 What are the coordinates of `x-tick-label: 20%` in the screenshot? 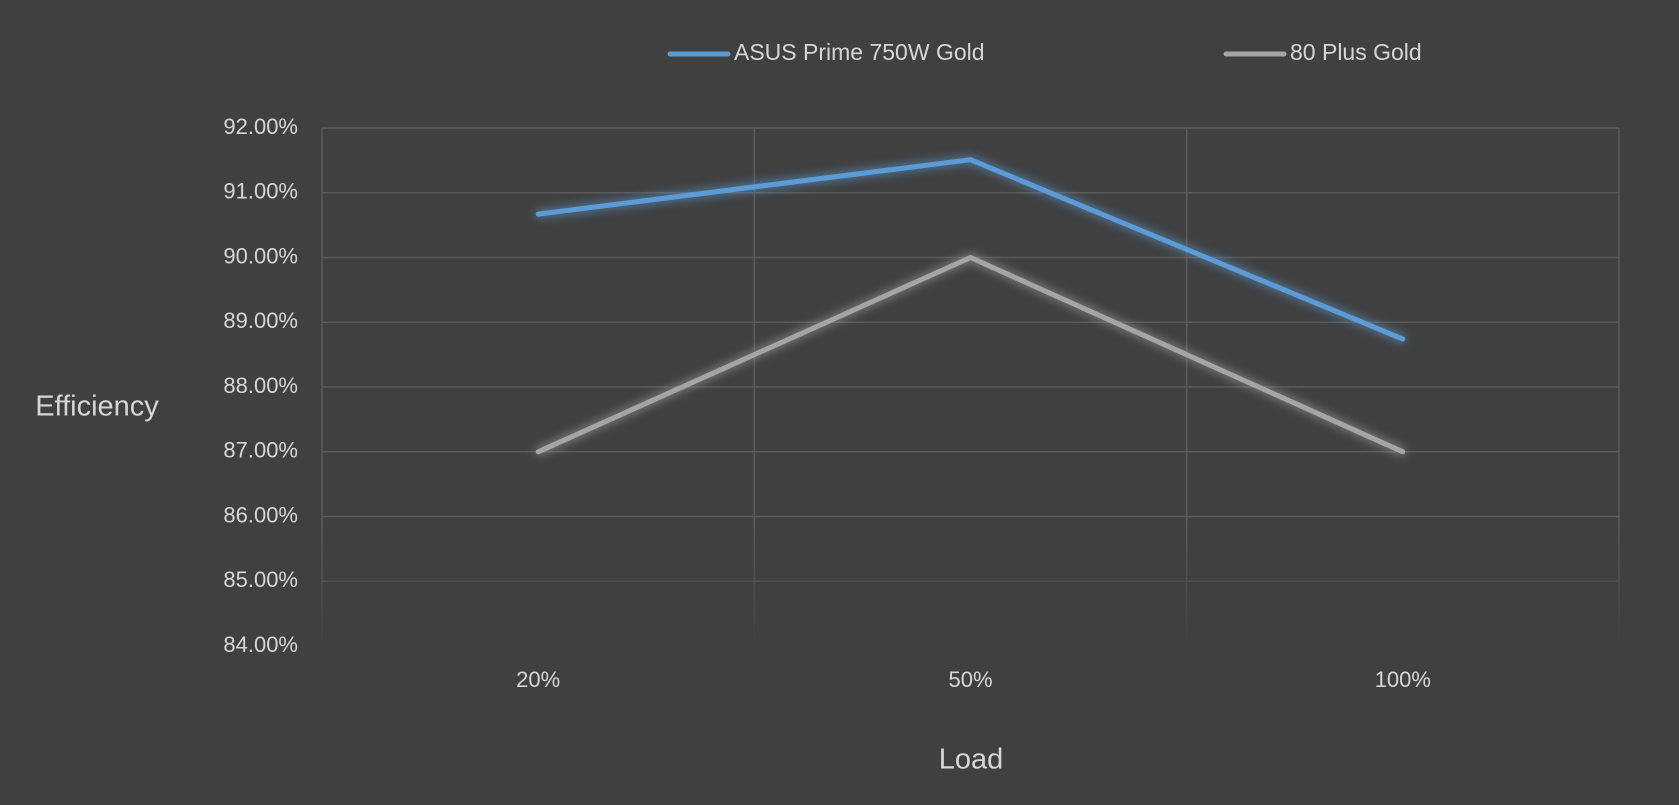 It's located at (538, 679).